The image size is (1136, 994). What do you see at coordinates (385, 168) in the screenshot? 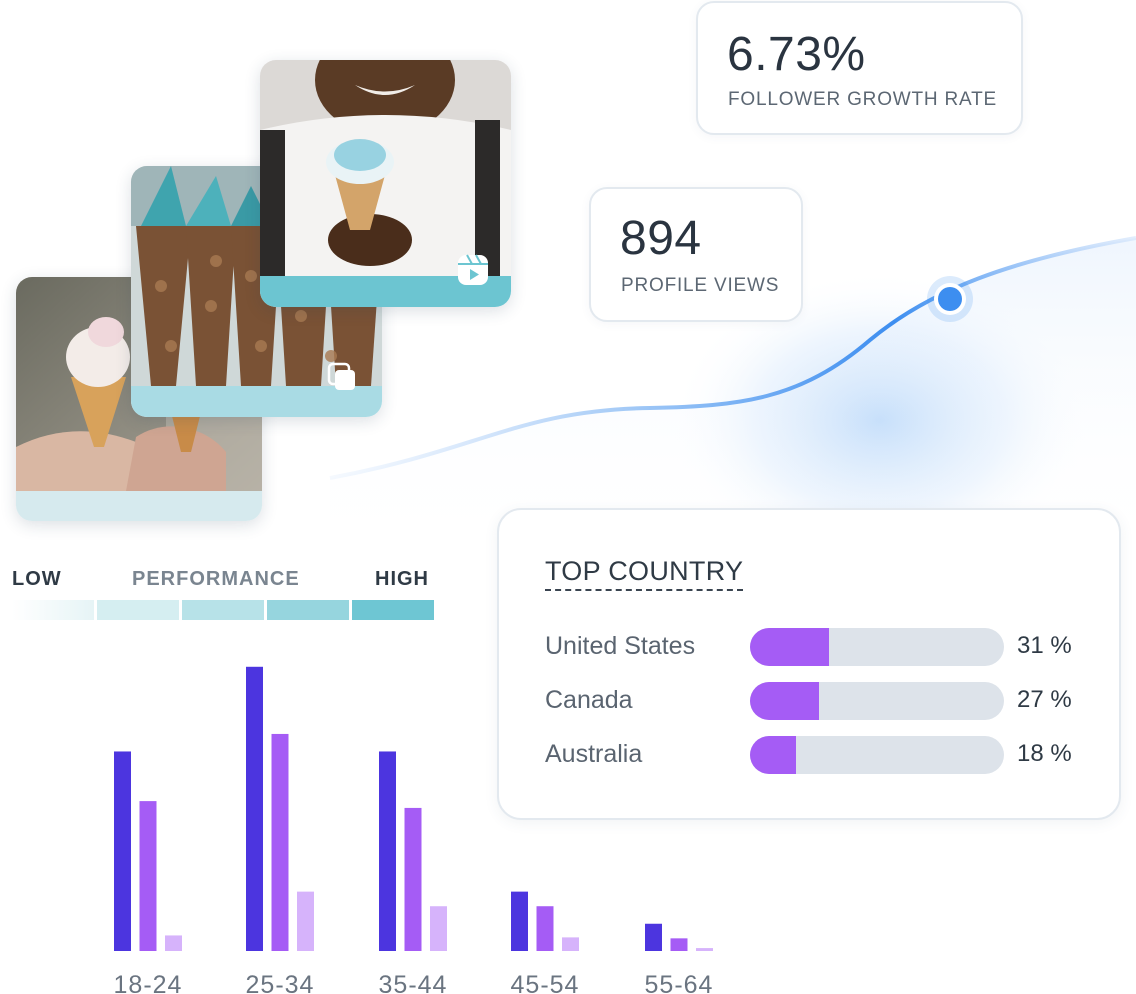
I see `man-with-ice-cream-photo` at bounding box center [385, 168].